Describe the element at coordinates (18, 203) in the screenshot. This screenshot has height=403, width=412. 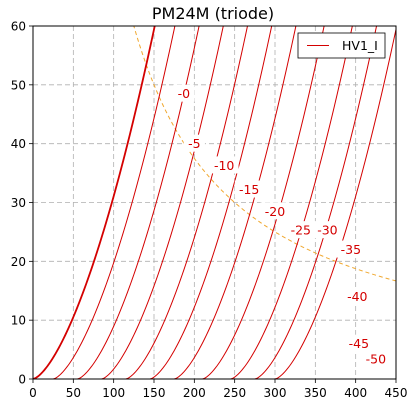
I see `y-tick-label: 30` at that location.